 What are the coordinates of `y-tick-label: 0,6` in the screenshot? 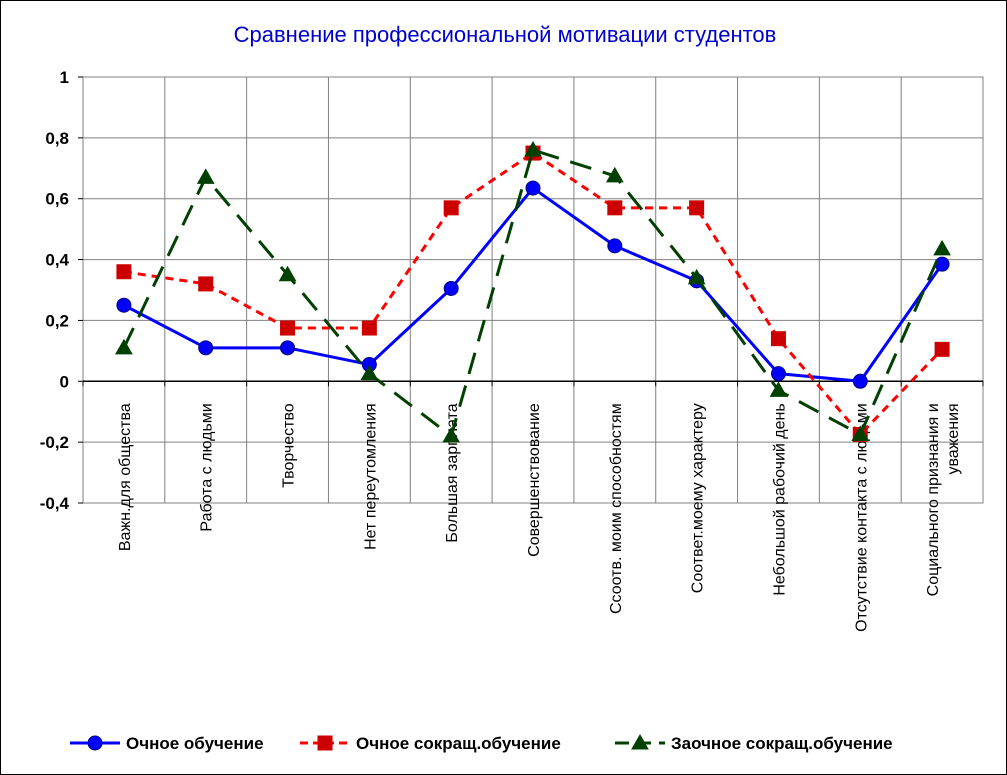 It's located at (57, 199).